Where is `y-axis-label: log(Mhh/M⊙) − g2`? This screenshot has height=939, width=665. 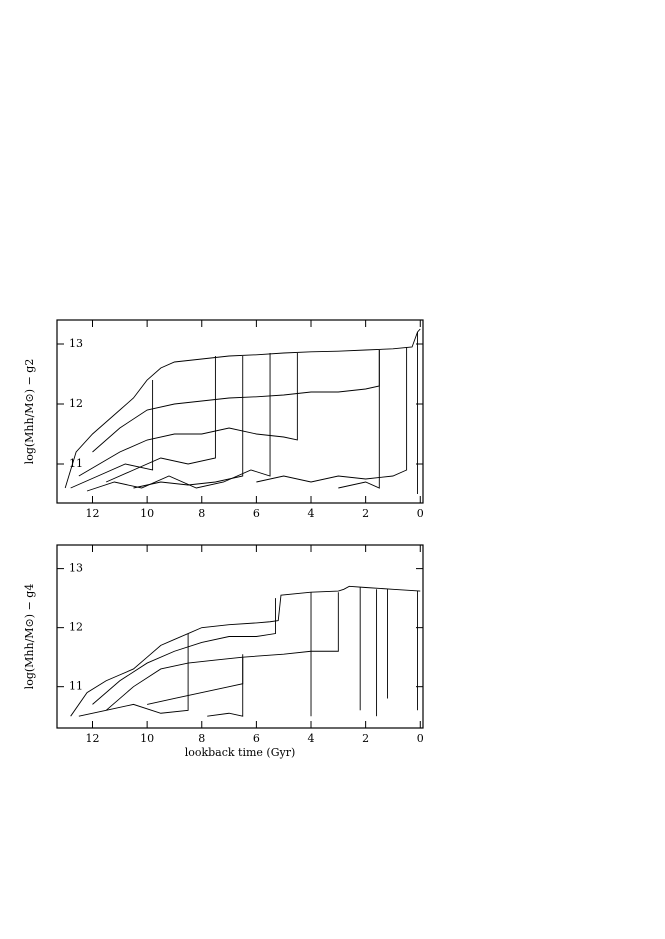
y-axis-label: log(Mhh/M⊙) − g2 is located at coordinates (29, 412).